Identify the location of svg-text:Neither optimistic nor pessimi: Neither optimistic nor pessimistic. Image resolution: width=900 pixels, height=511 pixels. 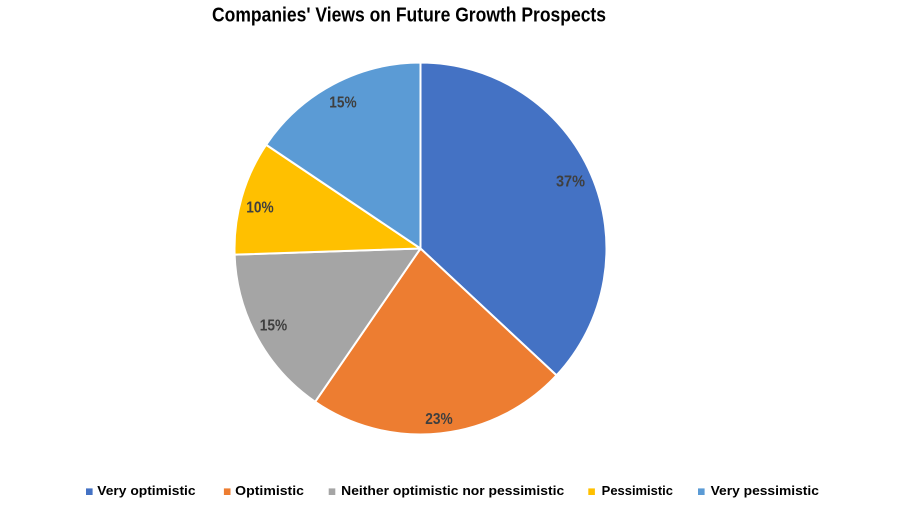
(452, 491).